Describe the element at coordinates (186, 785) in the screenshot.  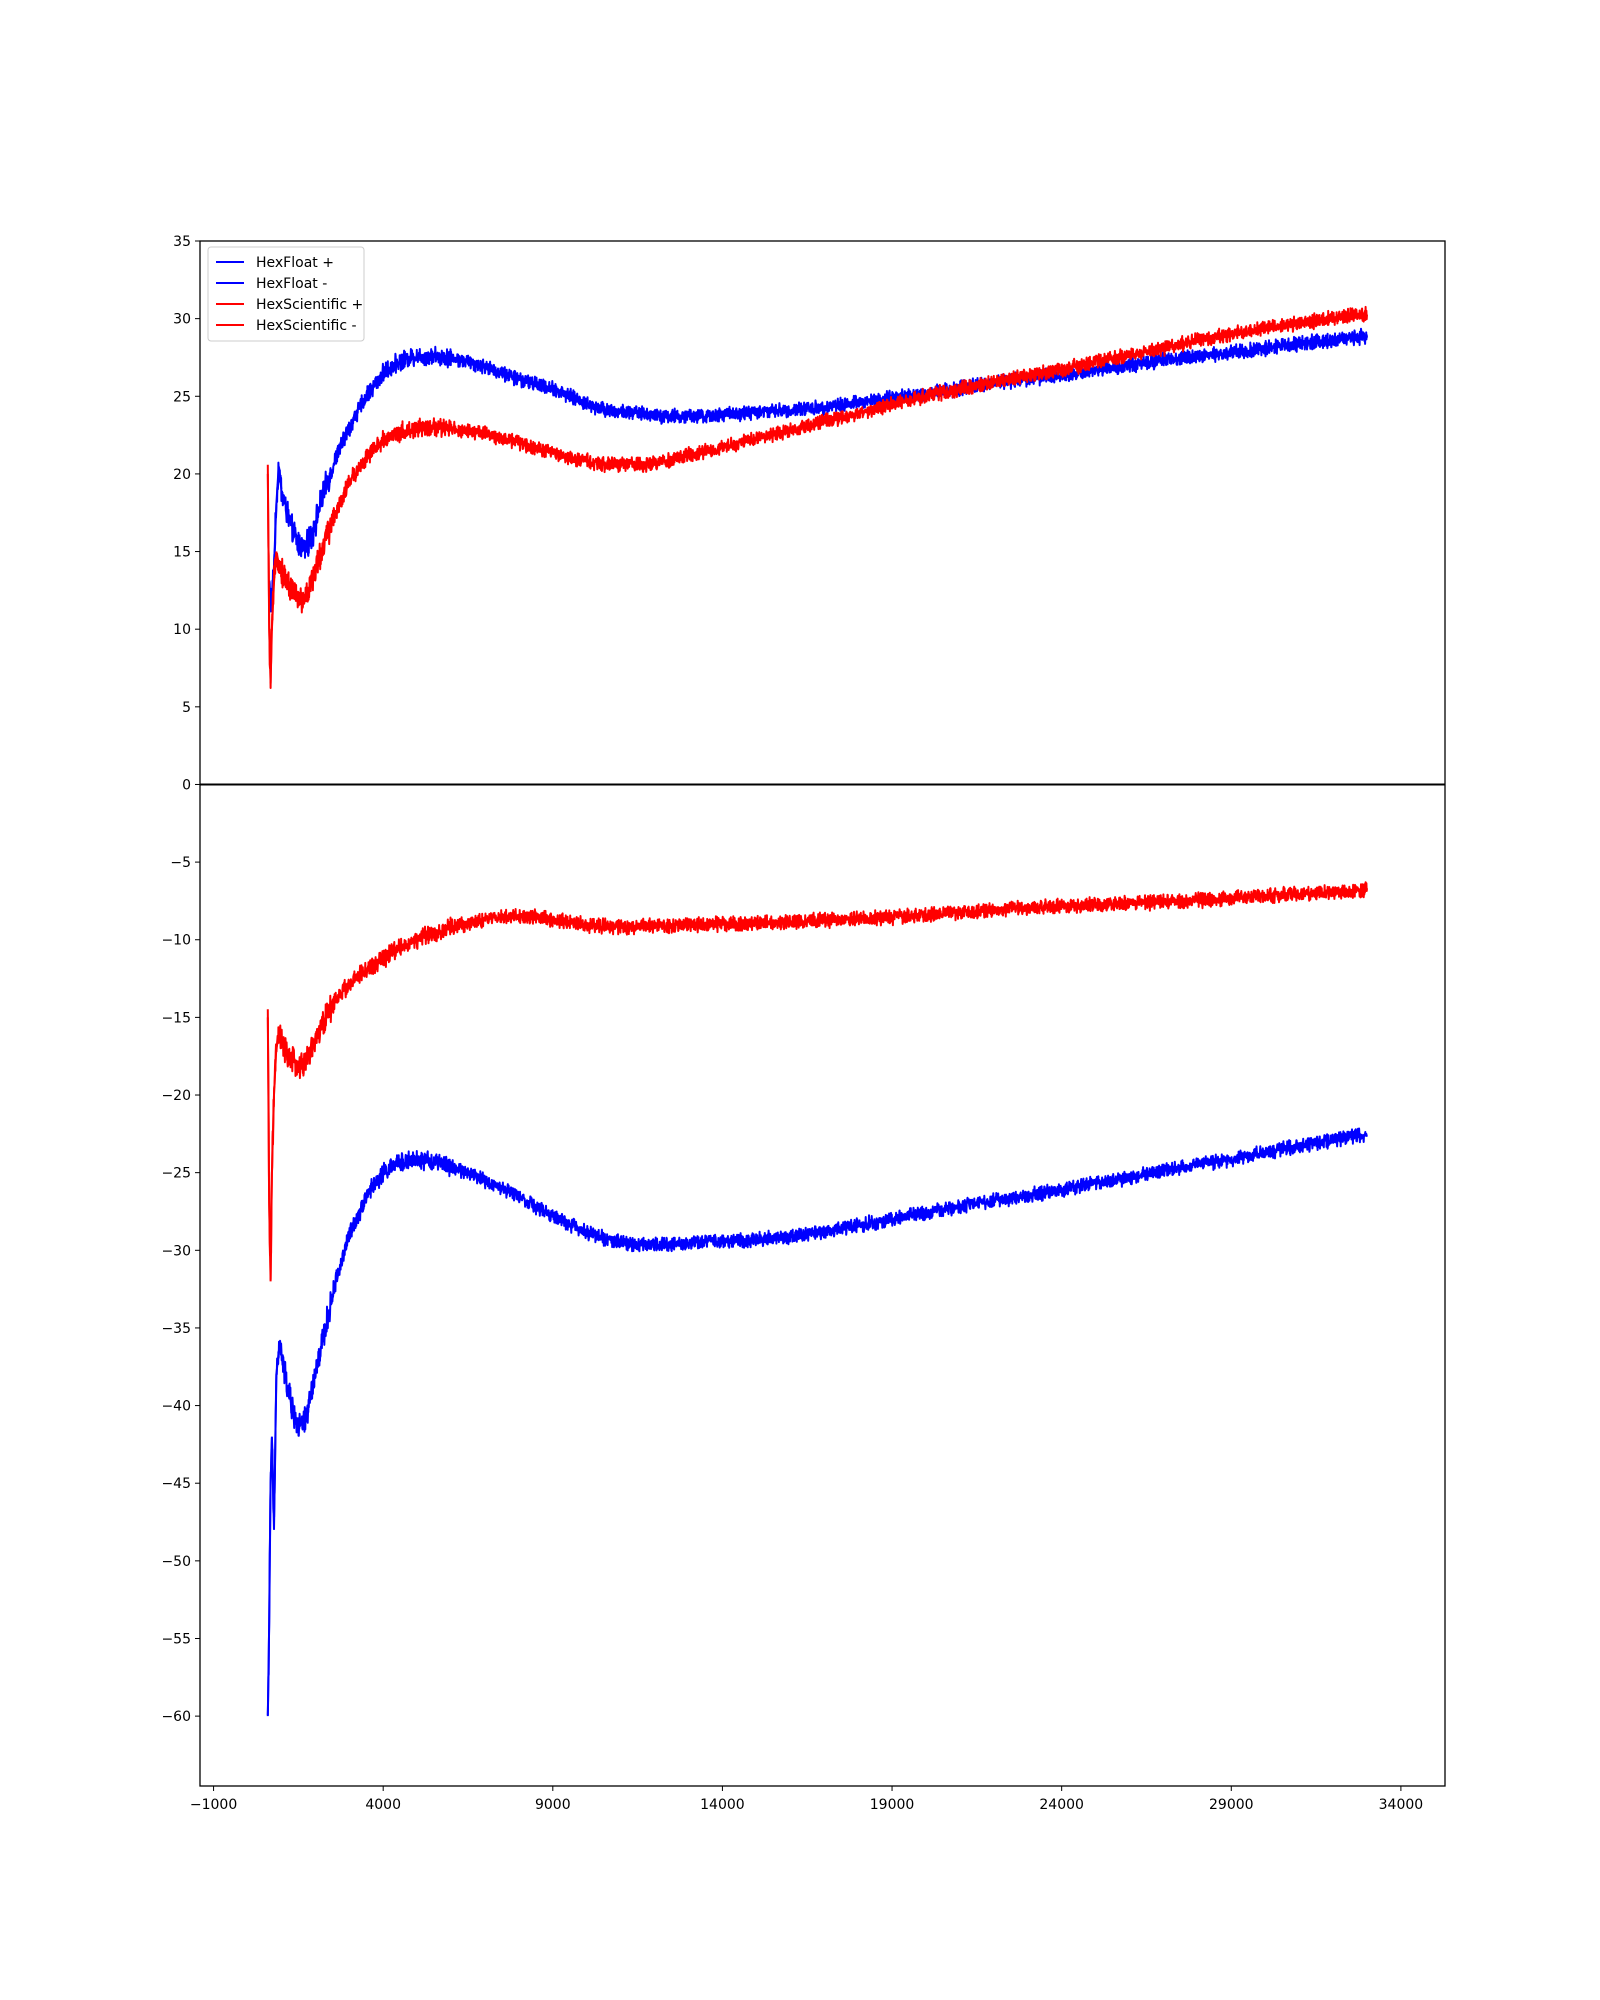
I see `y-tick-label: 0` at that location.